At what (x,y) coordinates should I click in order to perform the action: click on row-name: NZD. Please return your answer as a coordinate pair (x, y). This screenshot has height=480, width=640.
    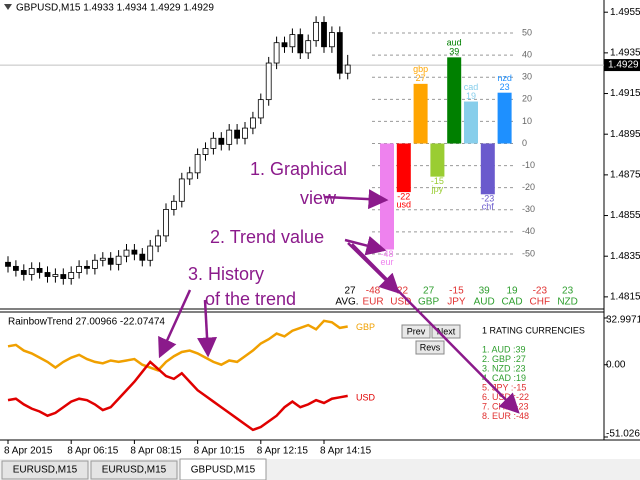
    Looking at the image, I should click on (567, 302).